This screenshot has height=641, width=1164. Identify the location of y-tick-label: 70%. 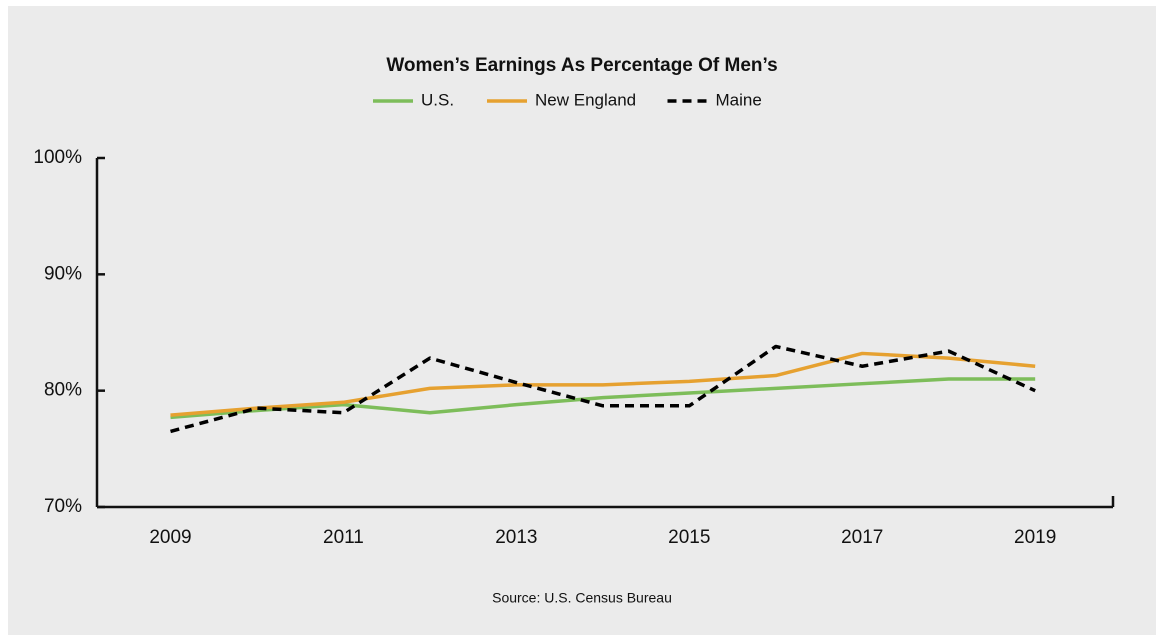
(63, 506).